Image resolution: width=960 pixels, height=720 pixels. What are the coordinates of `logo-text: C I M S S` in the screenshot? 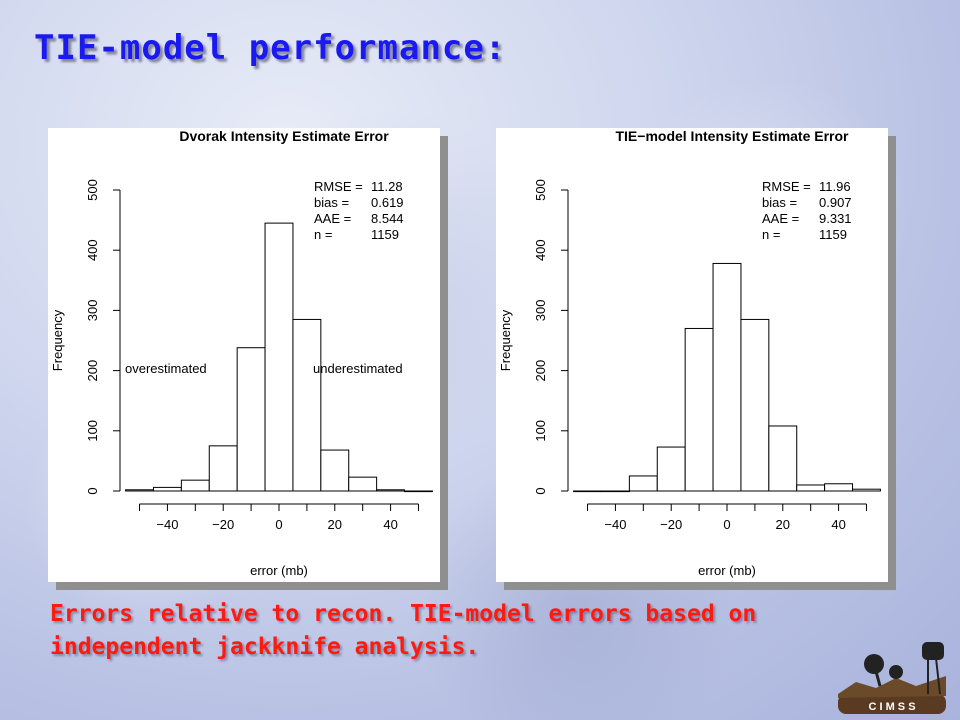 It's located at (891, 707).